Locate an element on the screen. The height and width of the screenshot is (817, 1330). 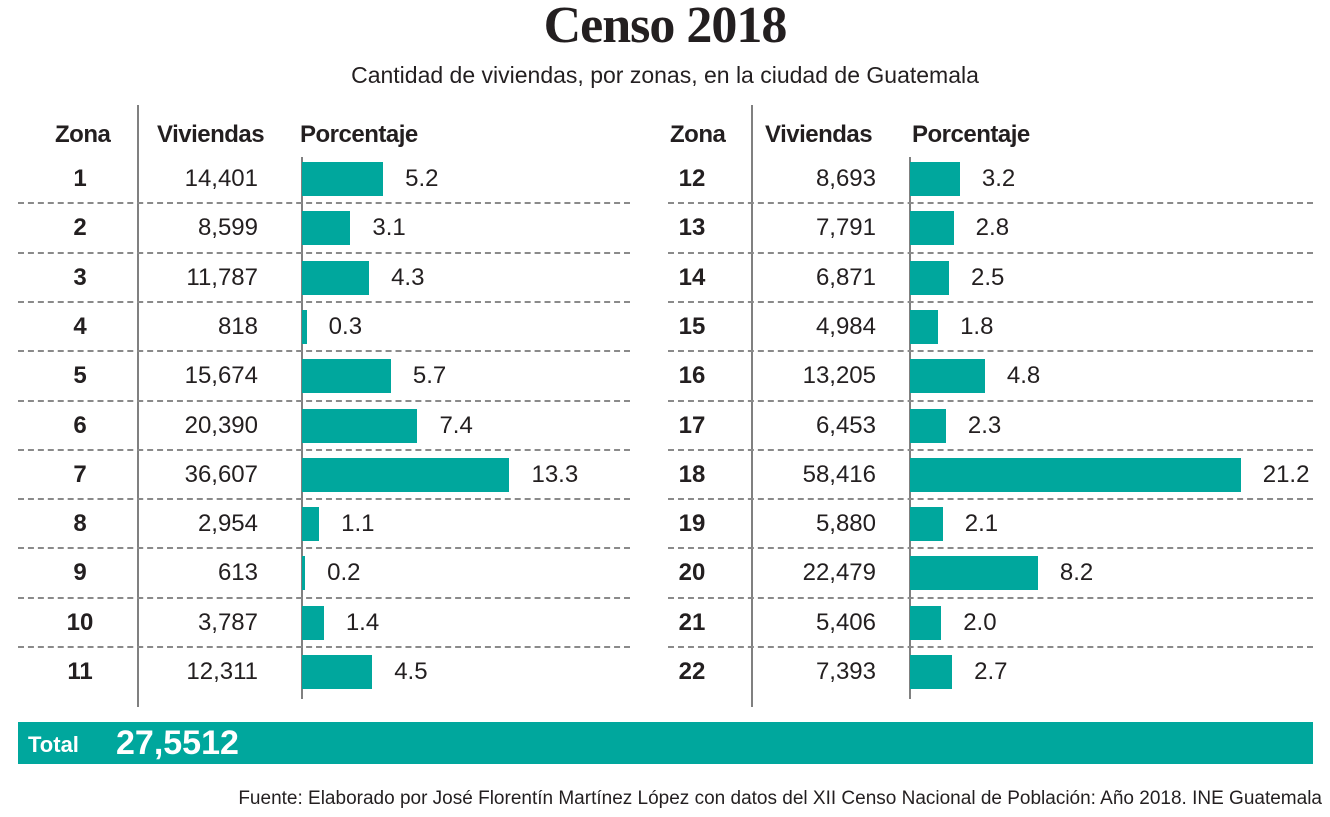
zona-cell: 6 is located at coordinates (80, 425).